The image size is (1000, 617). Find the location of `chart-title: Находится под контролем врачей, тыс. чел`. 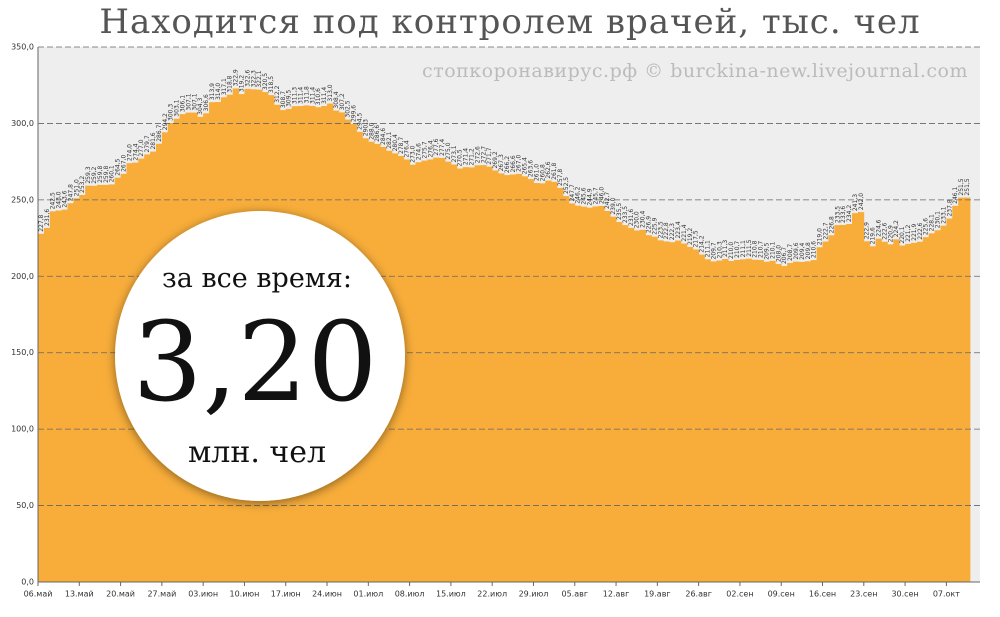

chart-title: Находится под контролем врачей, тыс. чел is located at coordinates (509, 22).